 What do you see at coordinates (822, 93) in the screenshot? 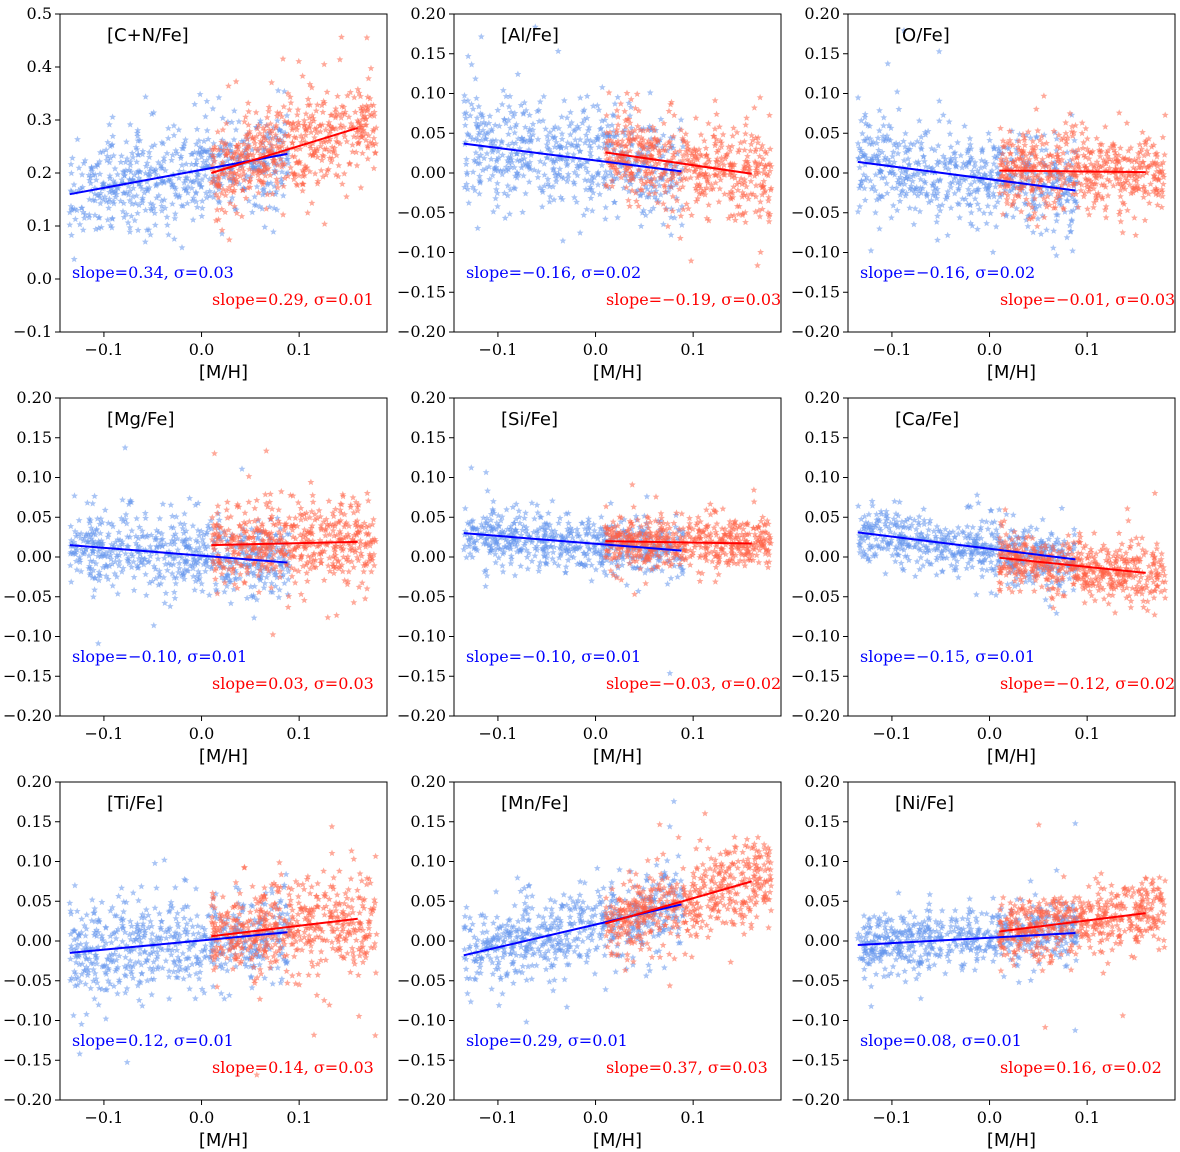
I see `y-tick-label: 0.10` at bounding box center [822, 93].